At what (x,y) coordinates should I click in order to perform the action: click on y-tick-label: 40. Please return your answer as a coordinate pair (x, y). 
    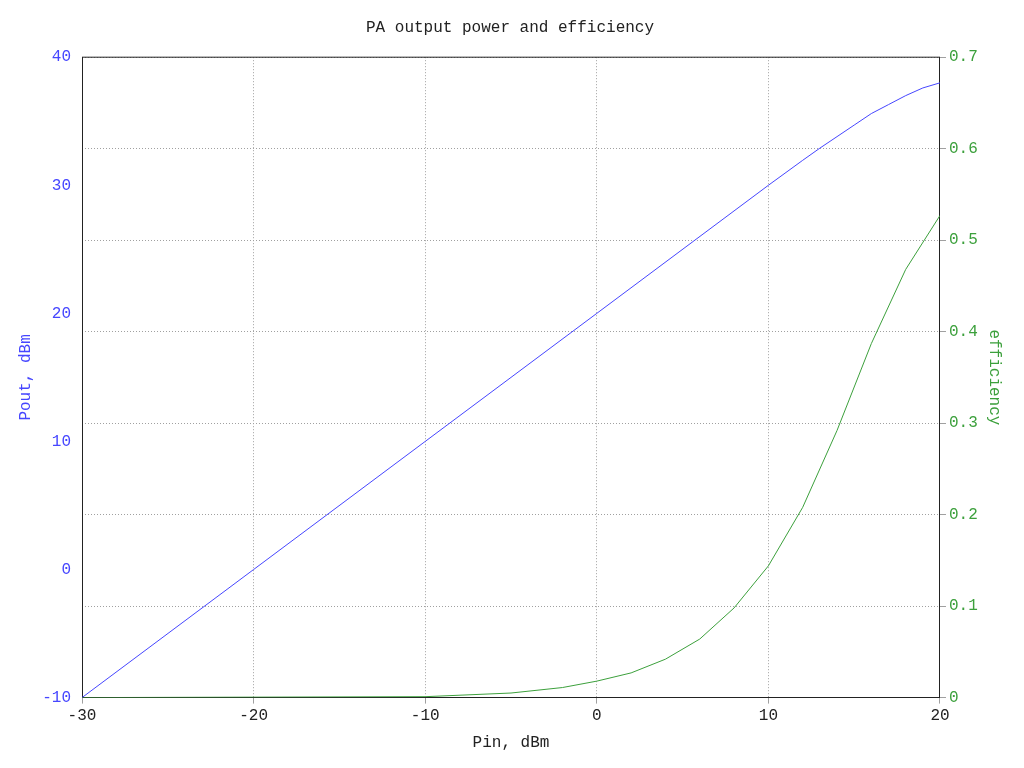
    Looking at the image, I should click on (61, 57).